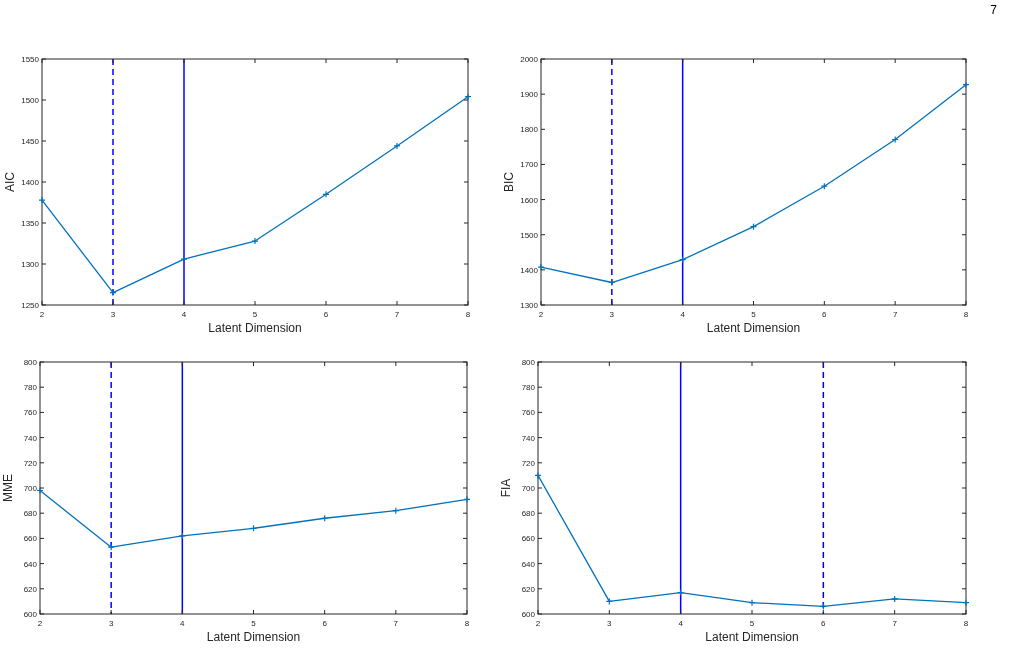 This screenshot has width=1011, height=652. What do you see at coordinates (509, 182) in the screenshot?
I see `y-axis-title: BIC` at bounding box center [509, 182].